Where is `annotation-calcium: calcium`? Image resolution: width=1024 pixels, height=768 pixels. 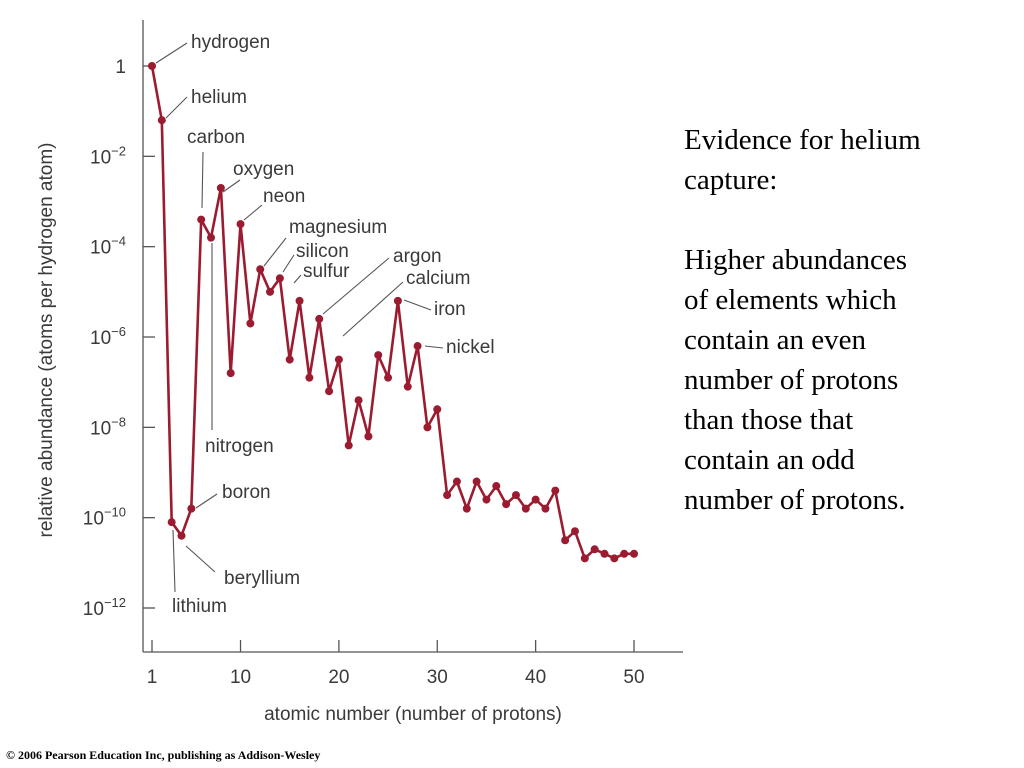
annotation-calcium: calcium is located at coordinates (438, 278).